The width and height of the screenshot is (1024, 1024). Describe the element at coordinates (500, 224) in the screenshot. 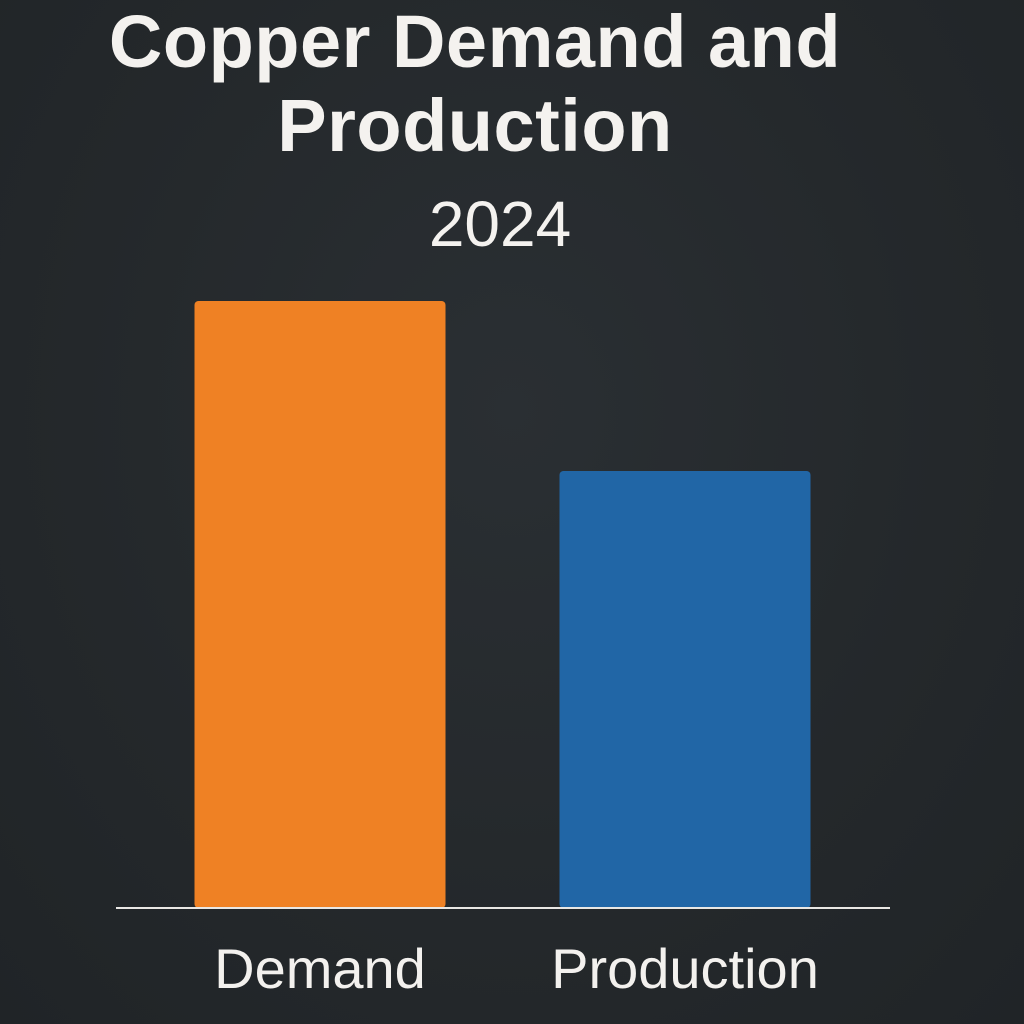

I see `chart-subtitle: 2024` at that location.